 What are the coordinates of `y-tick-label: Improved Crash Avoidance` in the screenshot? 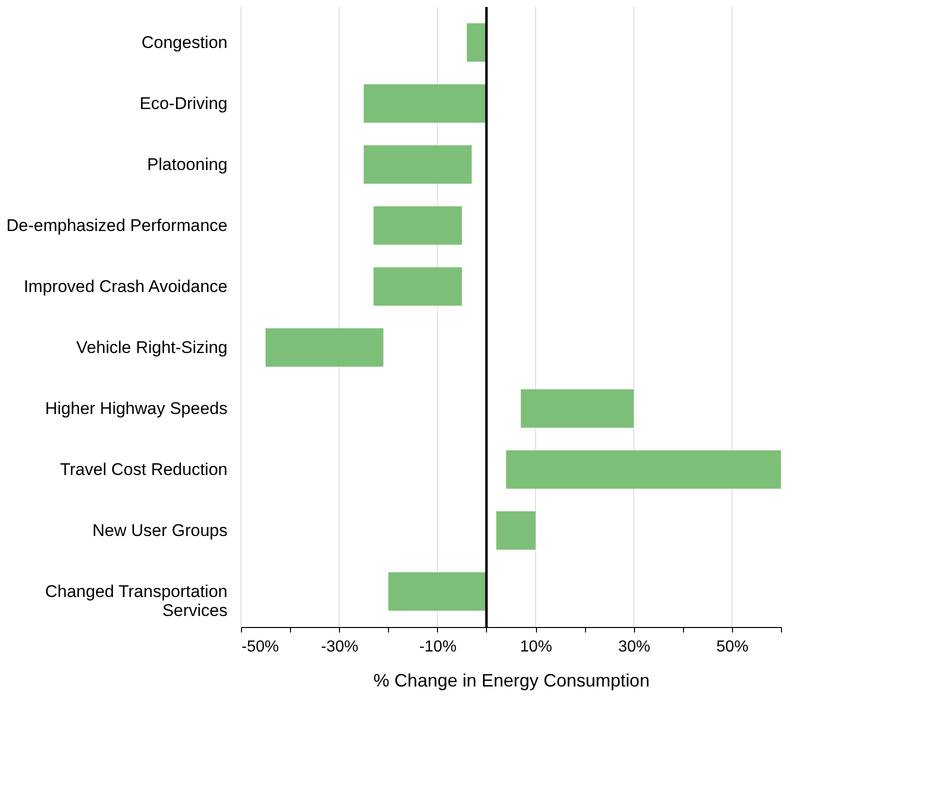 It's located at (126, 286).